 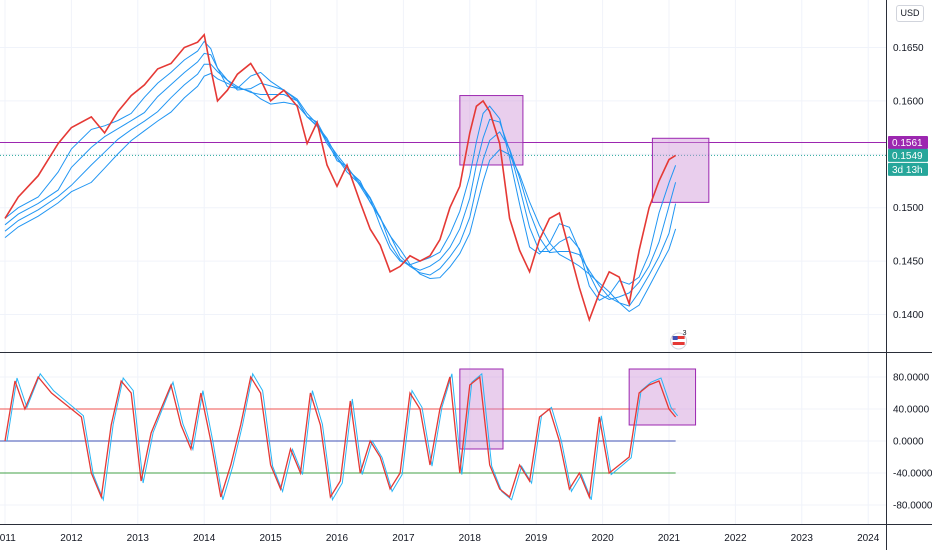 I want to click on price-tick-label: 0.1650, so click(x=908, y=48).